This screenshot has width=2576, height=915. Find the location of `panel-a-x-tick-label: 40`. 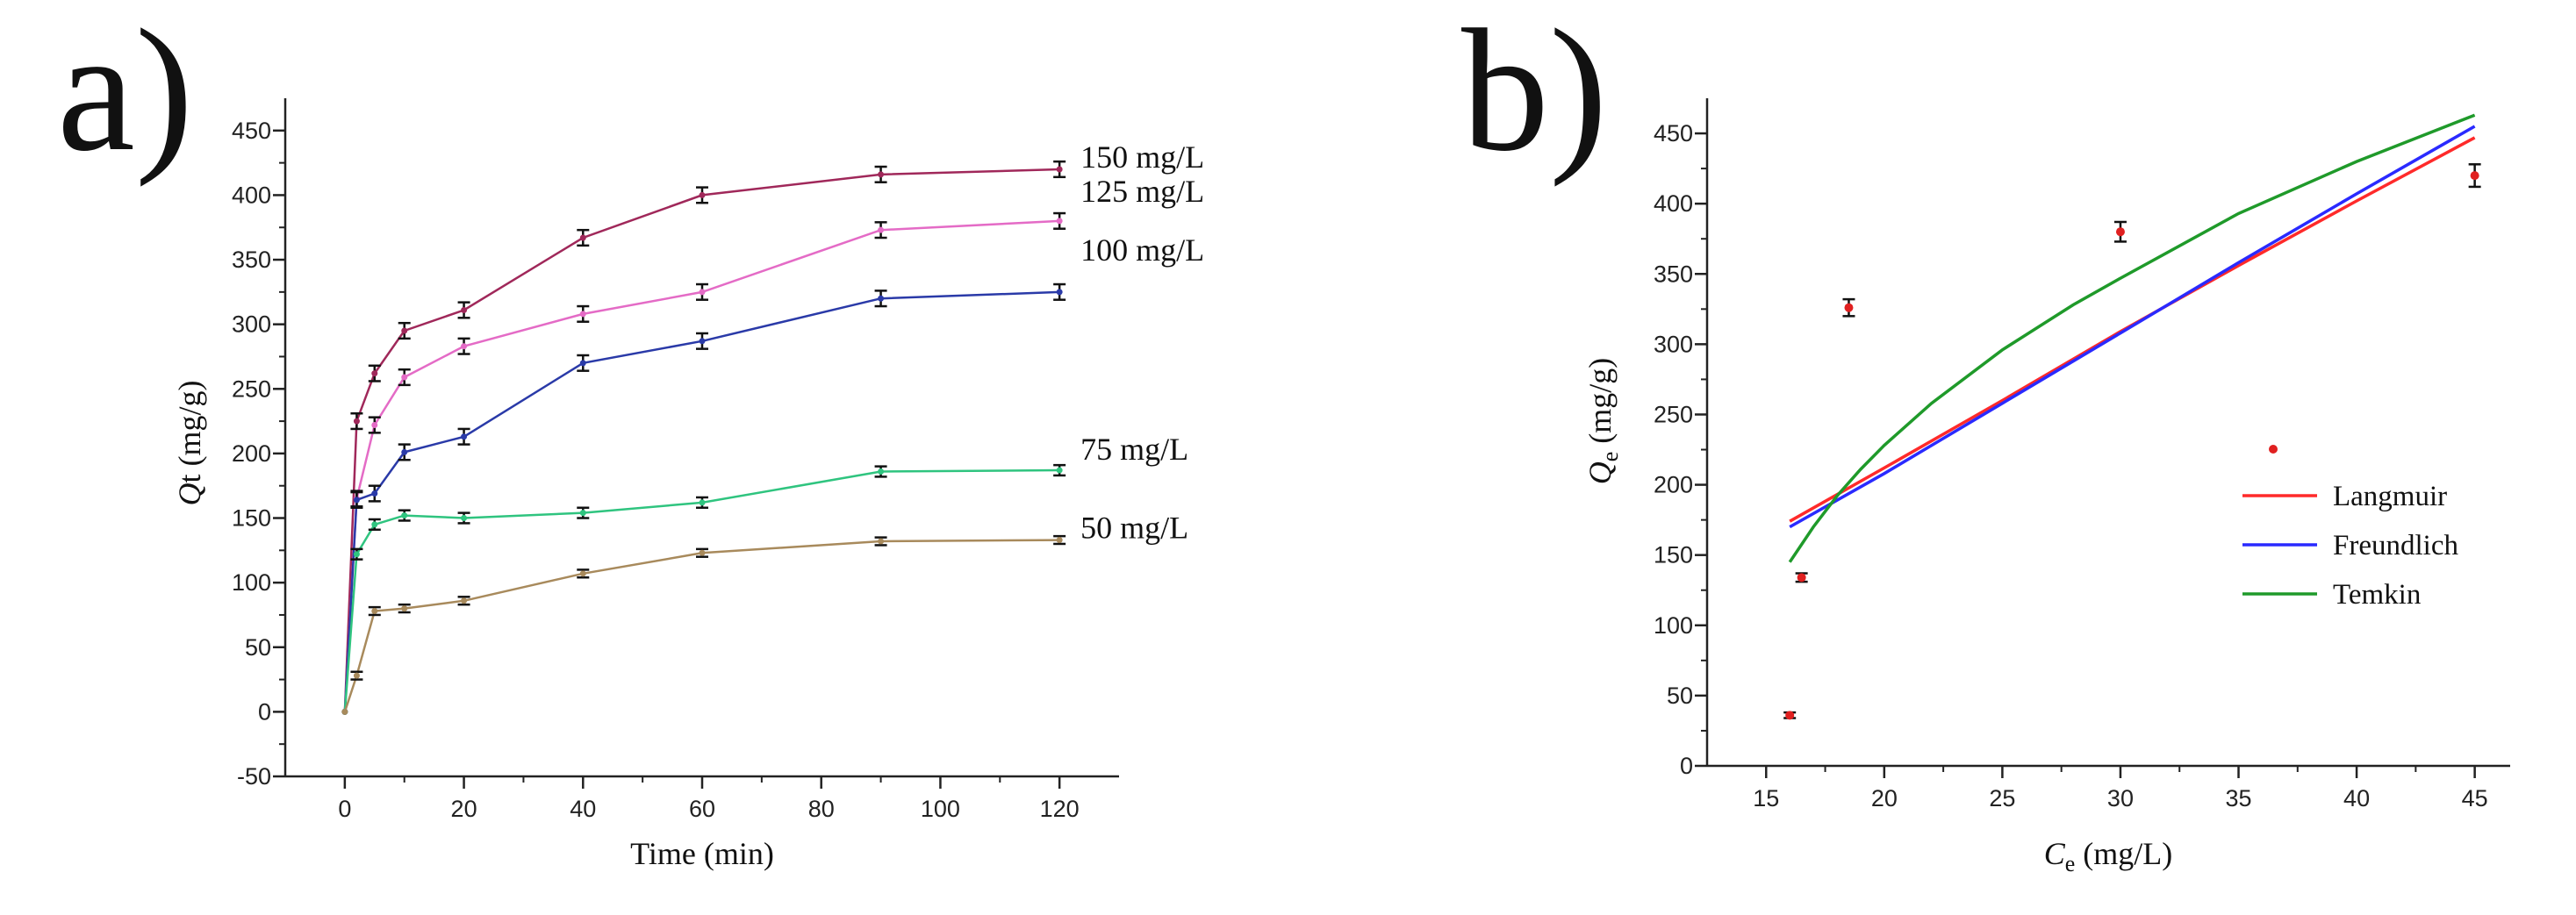

panel-a-x-tick-label: 40 is located at coordinates (583, 809).